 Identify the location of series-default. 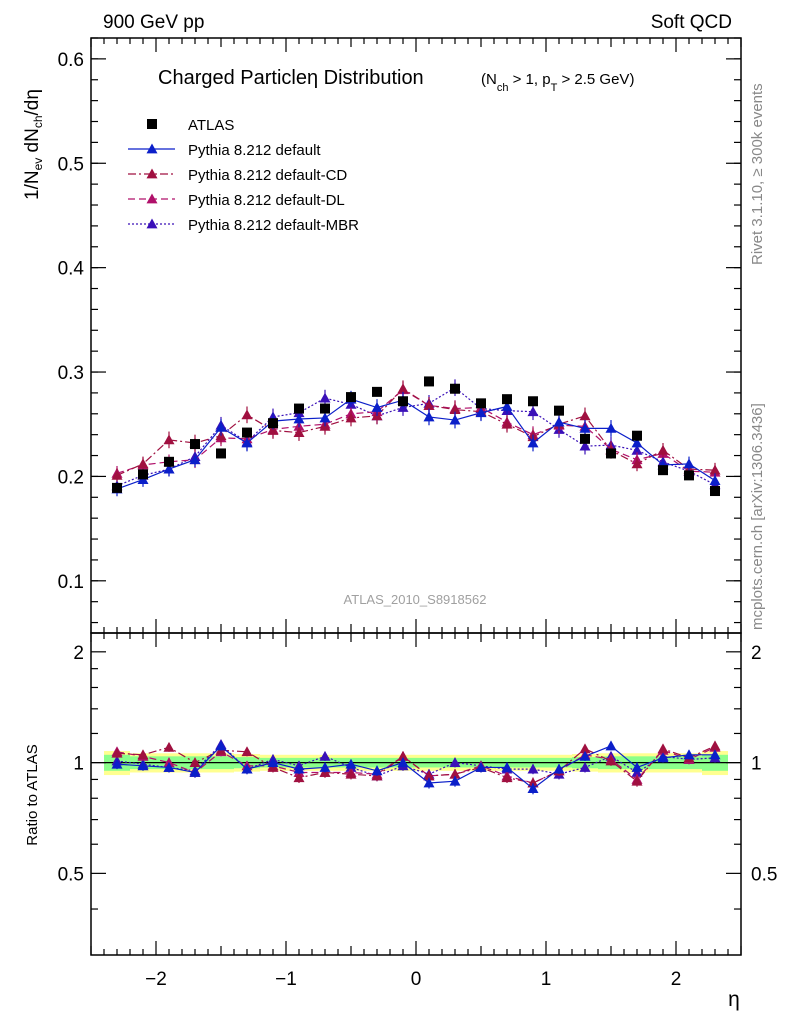
(416, 443).